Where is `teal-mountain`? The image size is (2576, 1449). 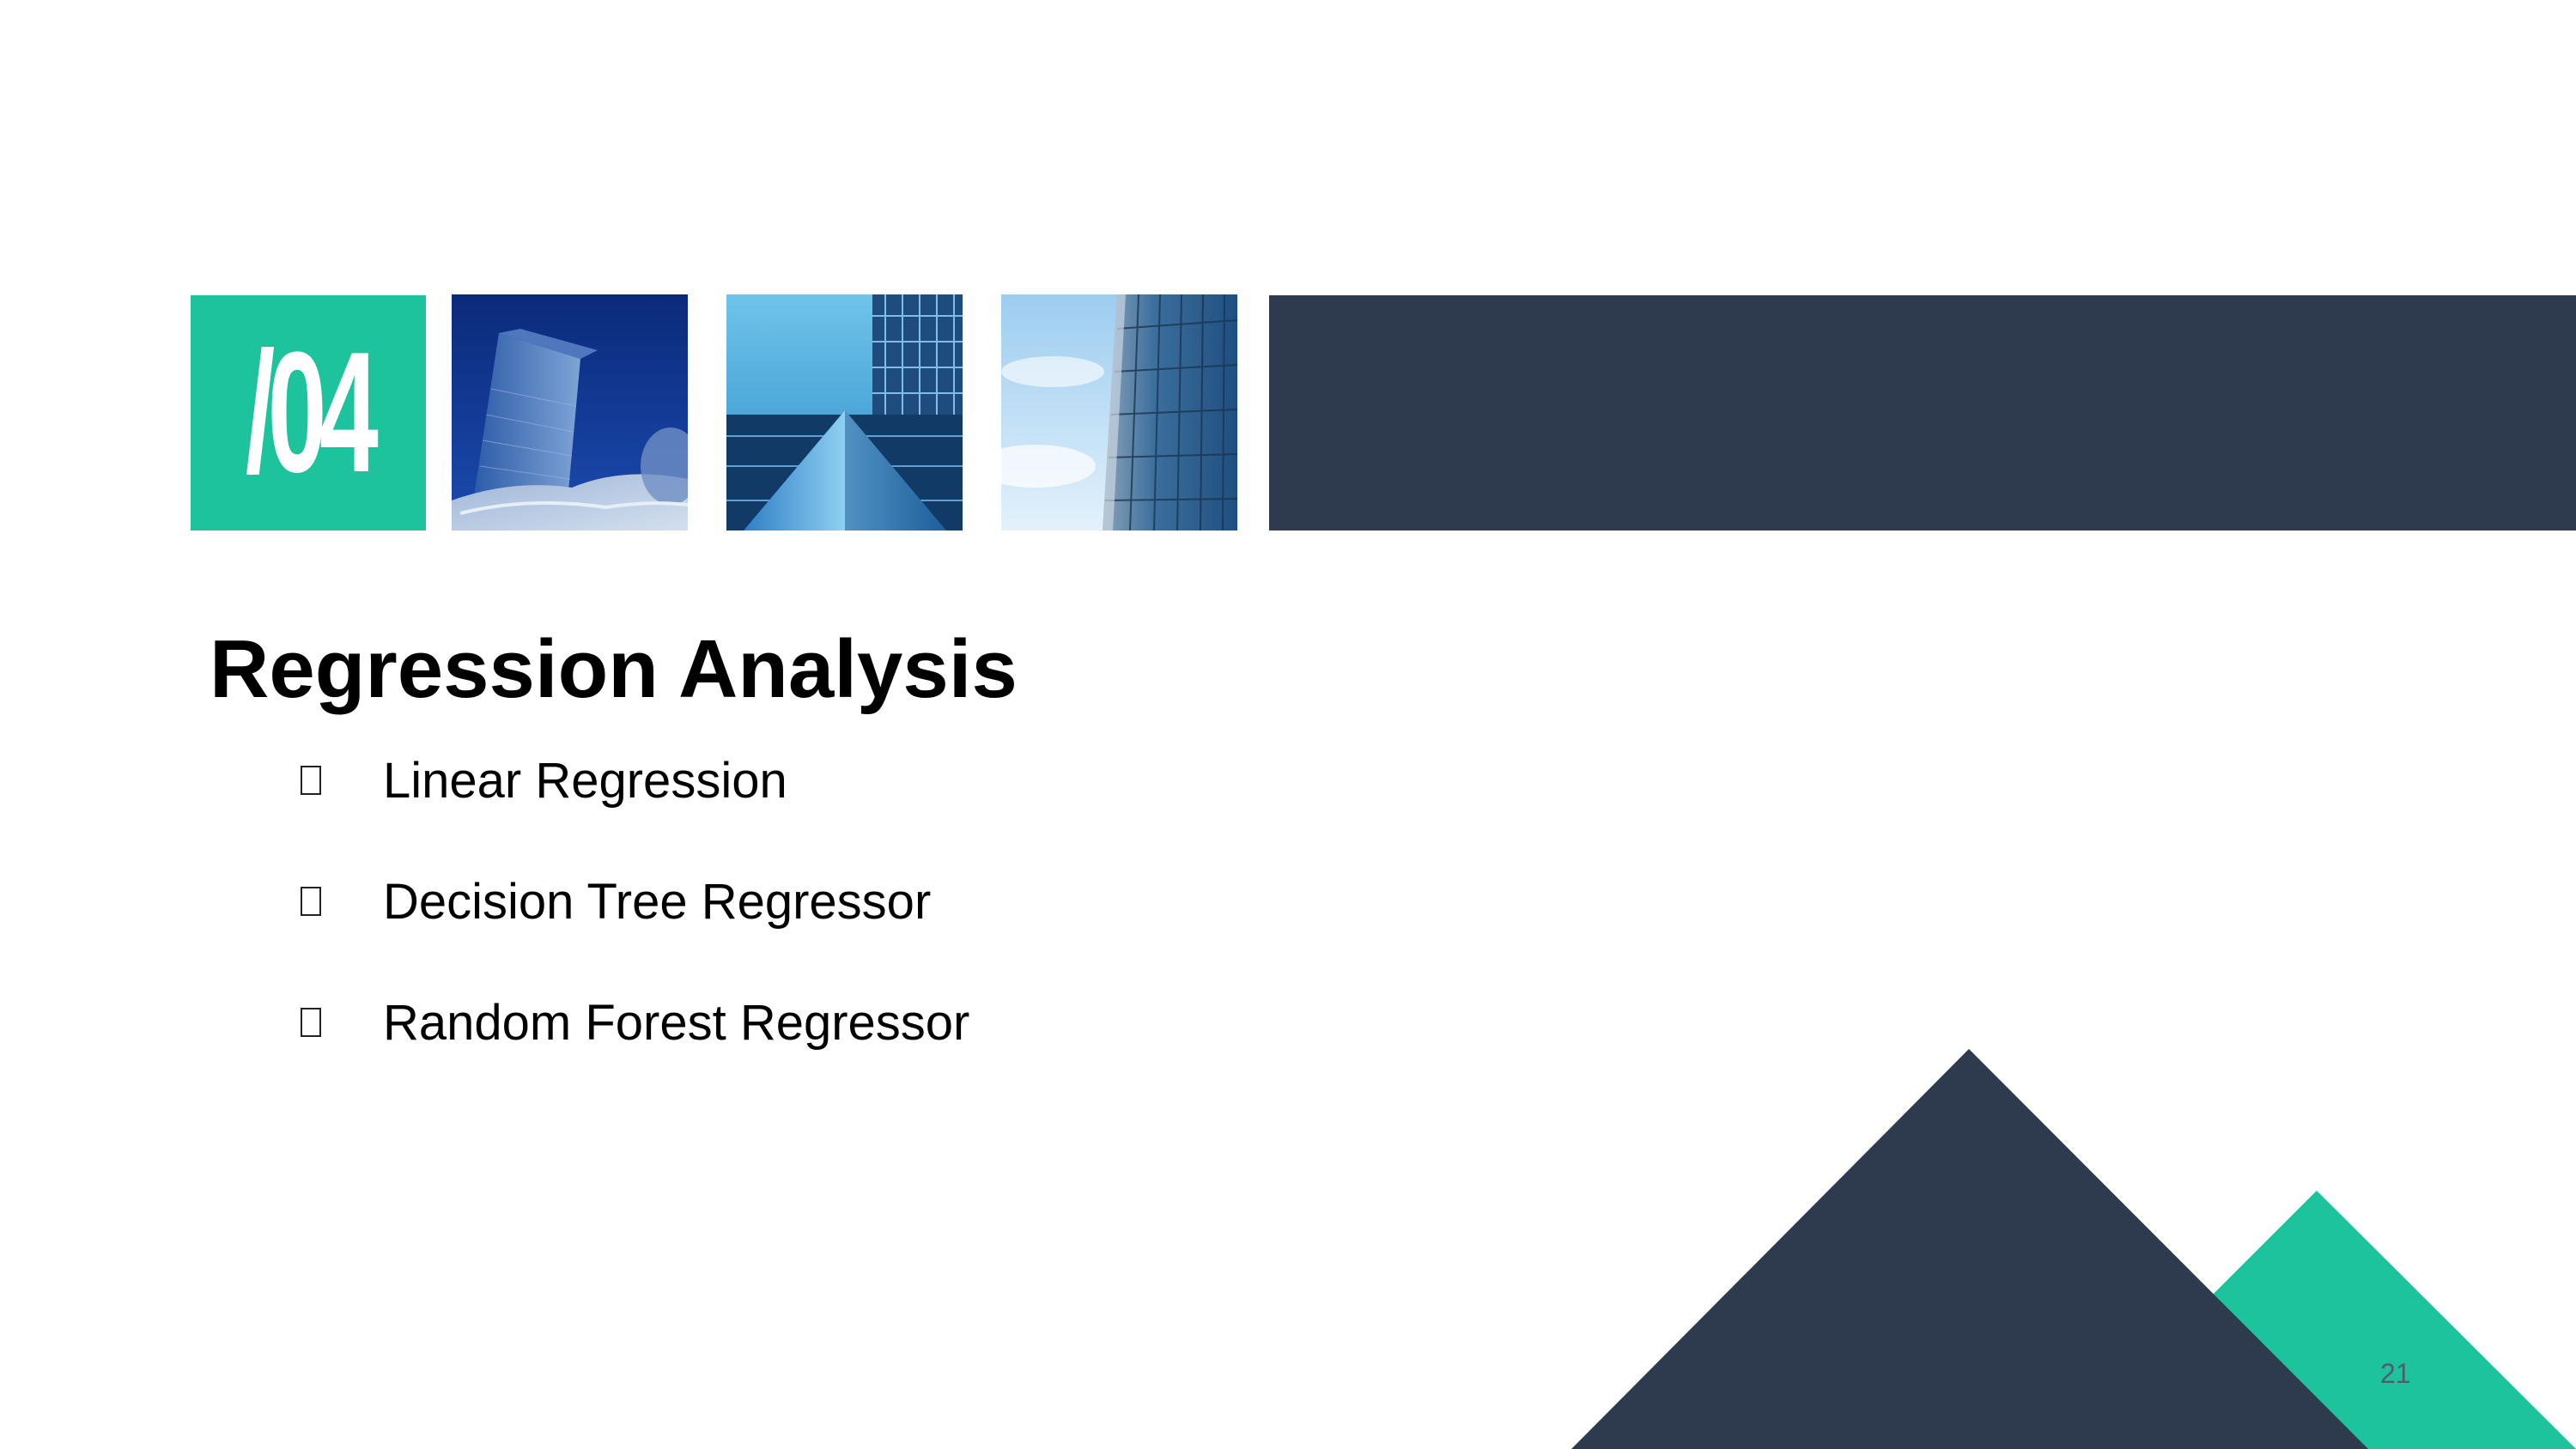 teal-mountain is located at coordinates (2344, 1320).